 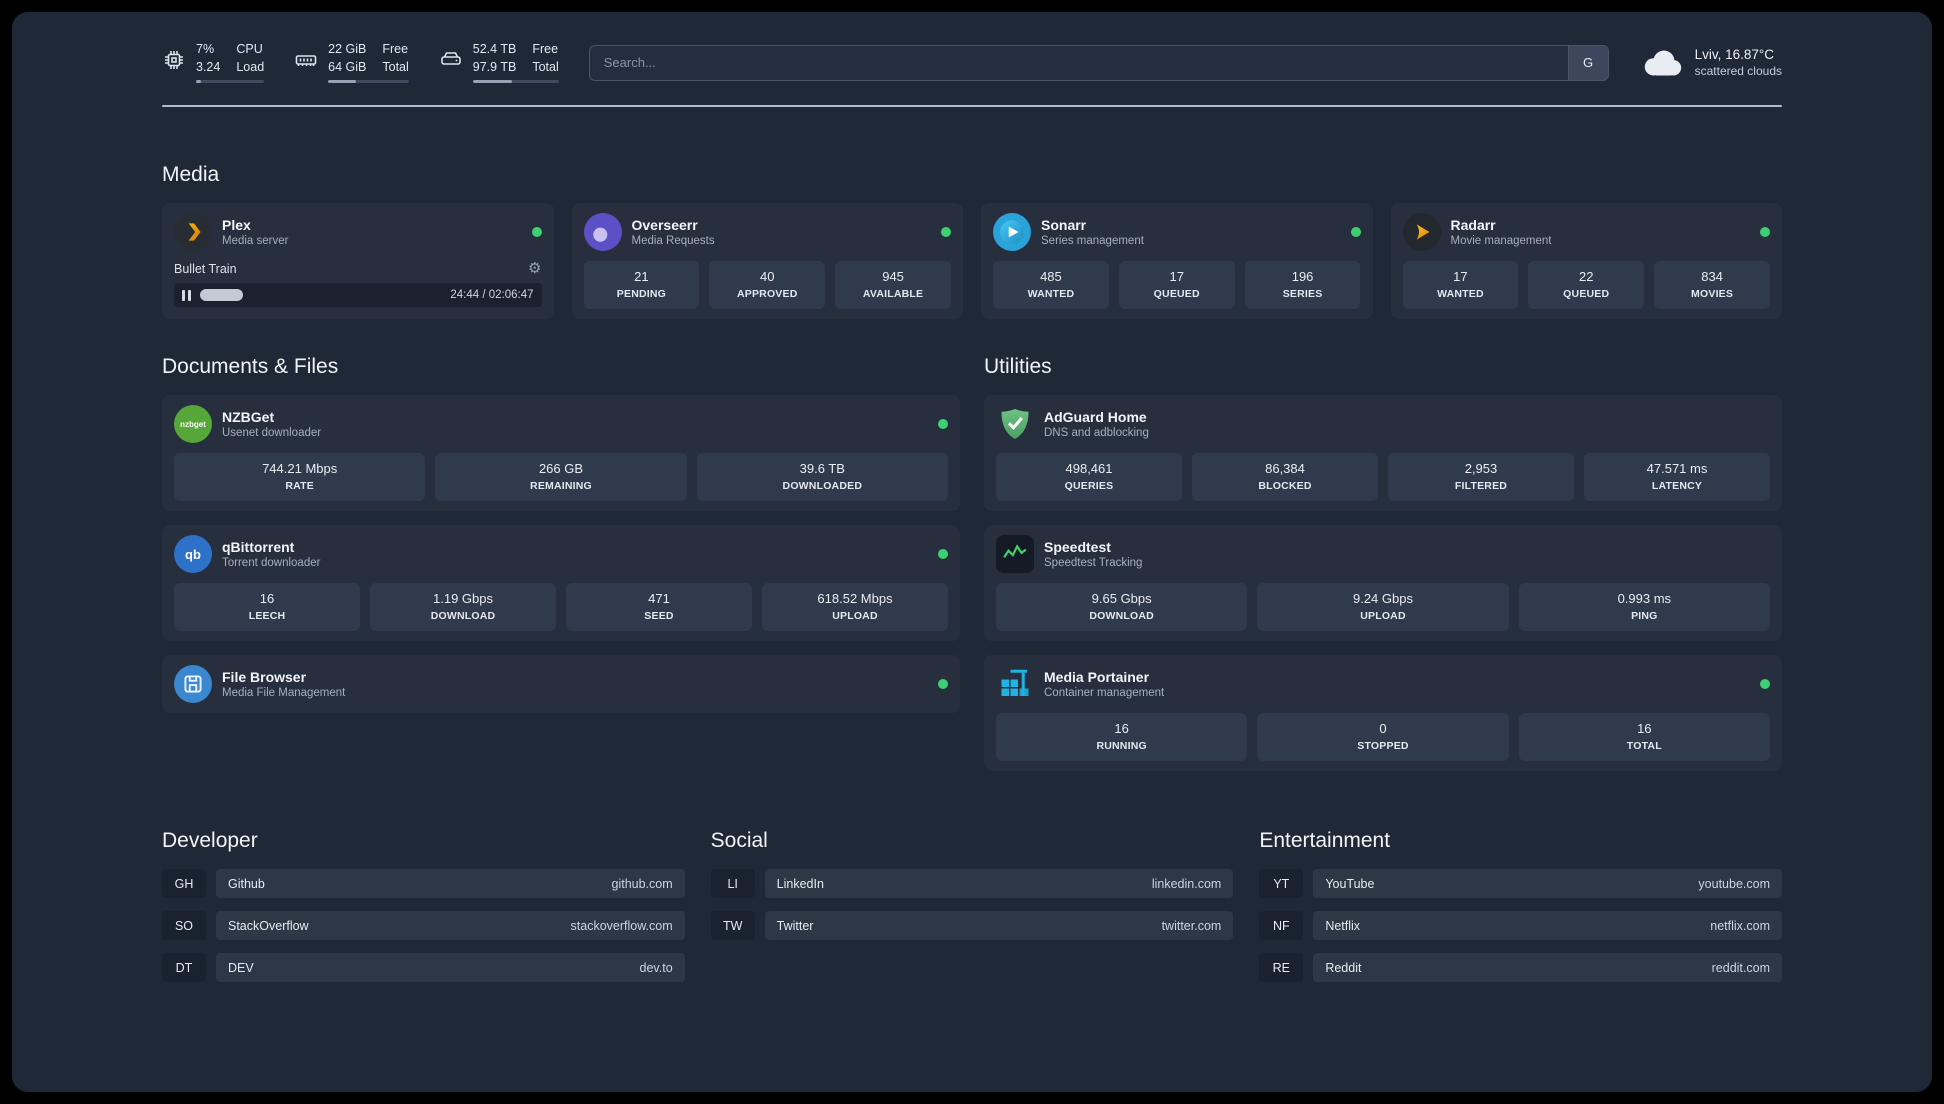 I want to click on bookmark-youtube: YT YouTube youtube.com, so click(x=1520, y=884).